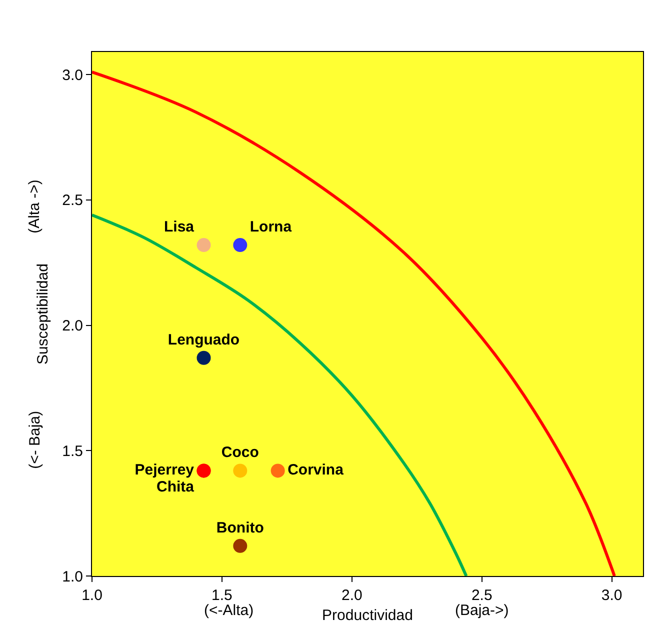 This screenshot has width=659, height=638. I want to click on series-label: Lorna, so click(271, 227).